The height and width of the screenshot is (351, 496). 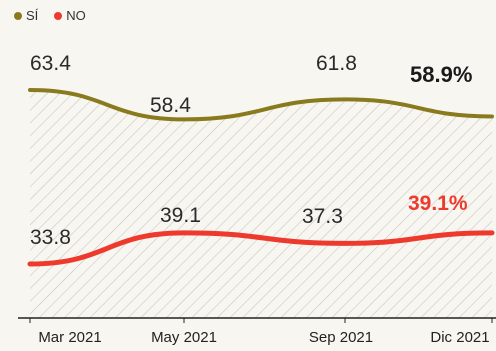 I want to click on legend-dot-si, so click(x=18, y=15).